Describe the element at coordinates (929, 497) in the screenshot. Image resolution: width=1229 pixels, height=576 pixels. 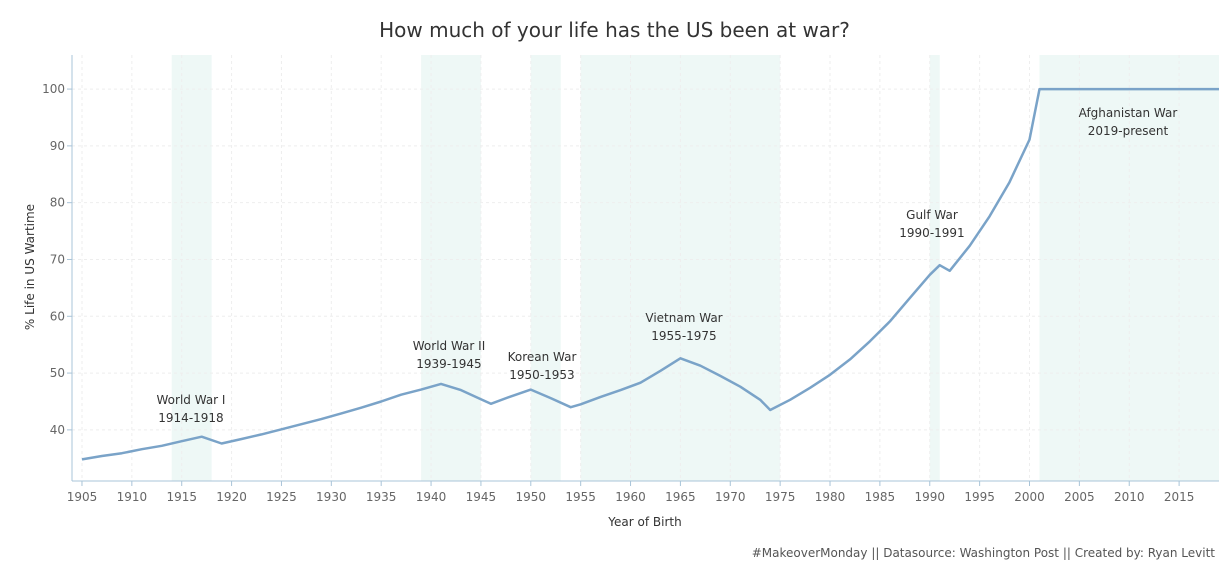
I see `x-tick-label-18: 1990` at that location.